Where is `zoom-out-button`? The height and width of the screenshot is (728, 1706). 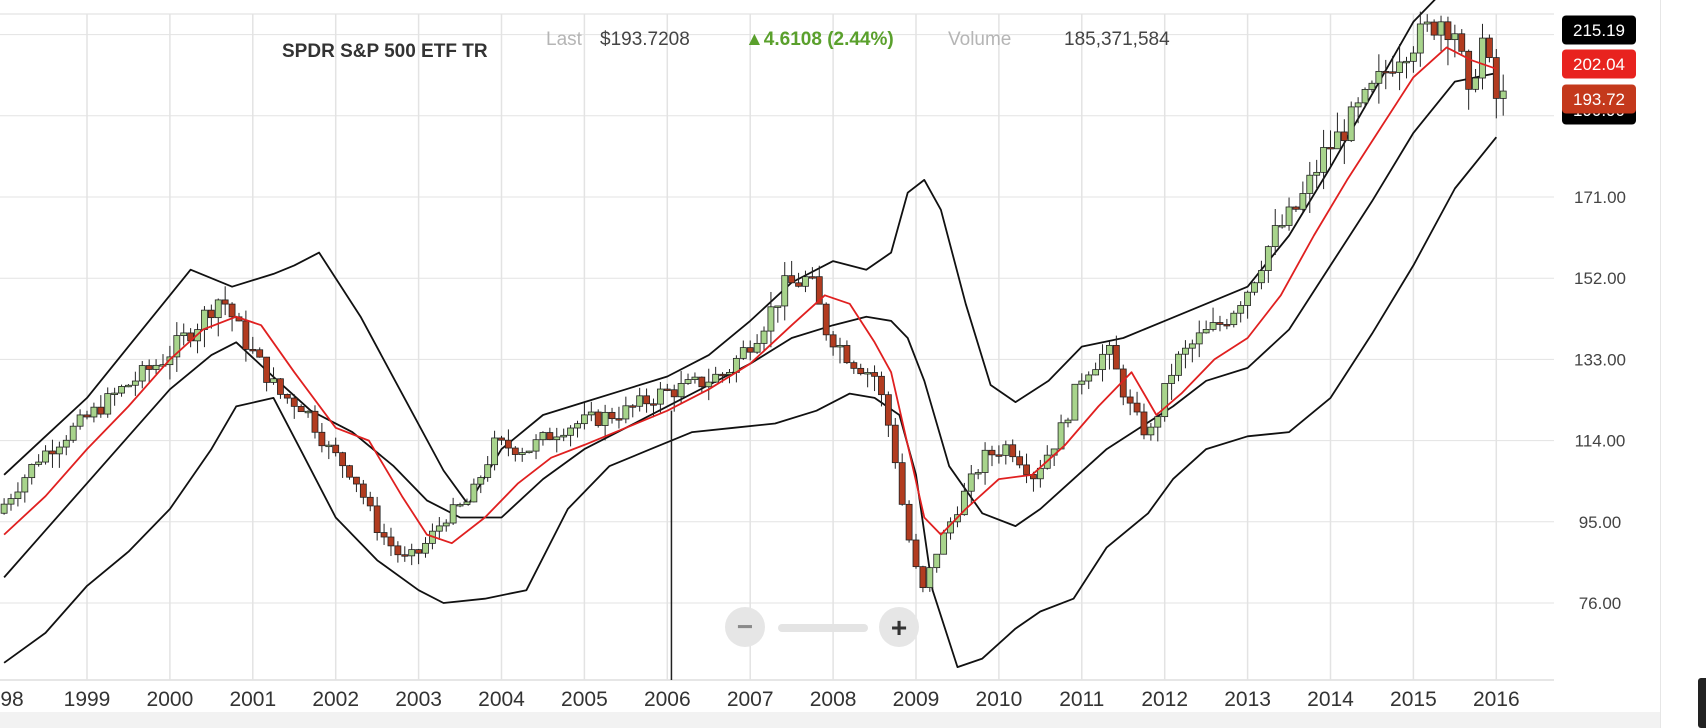
zoom-out-button is located at coordinates (745, 627).